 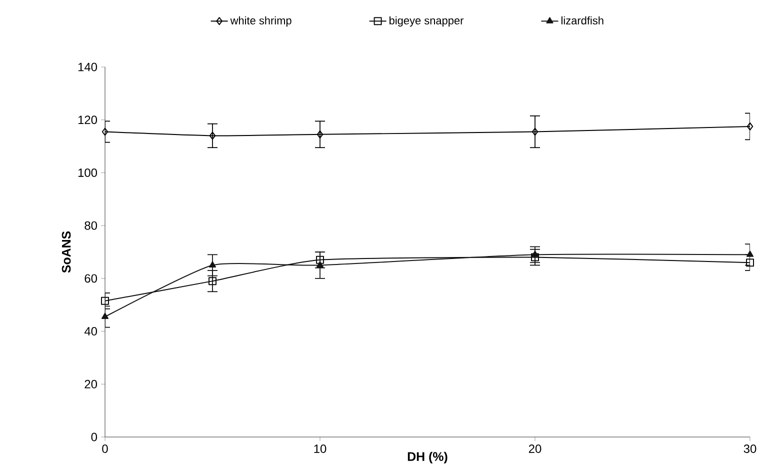 What do you see at coordinates (88, 120) in the screenshot?
I see `y-tick-label: 120` at bounding box center [88, 120].